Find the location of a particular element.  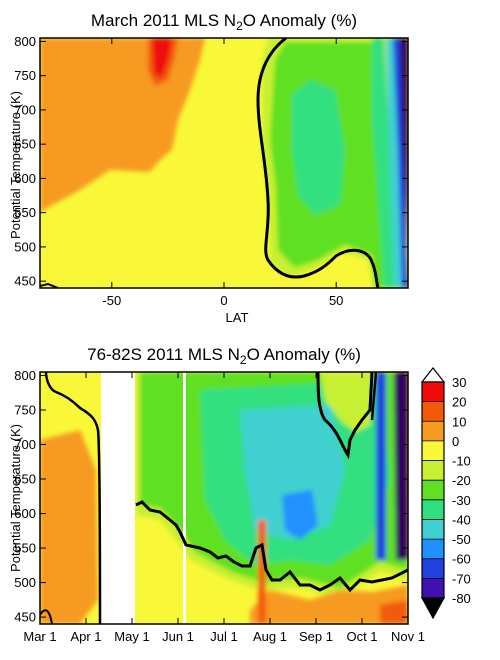

colorbar-label: -80 is located at coordinates (461, 598).